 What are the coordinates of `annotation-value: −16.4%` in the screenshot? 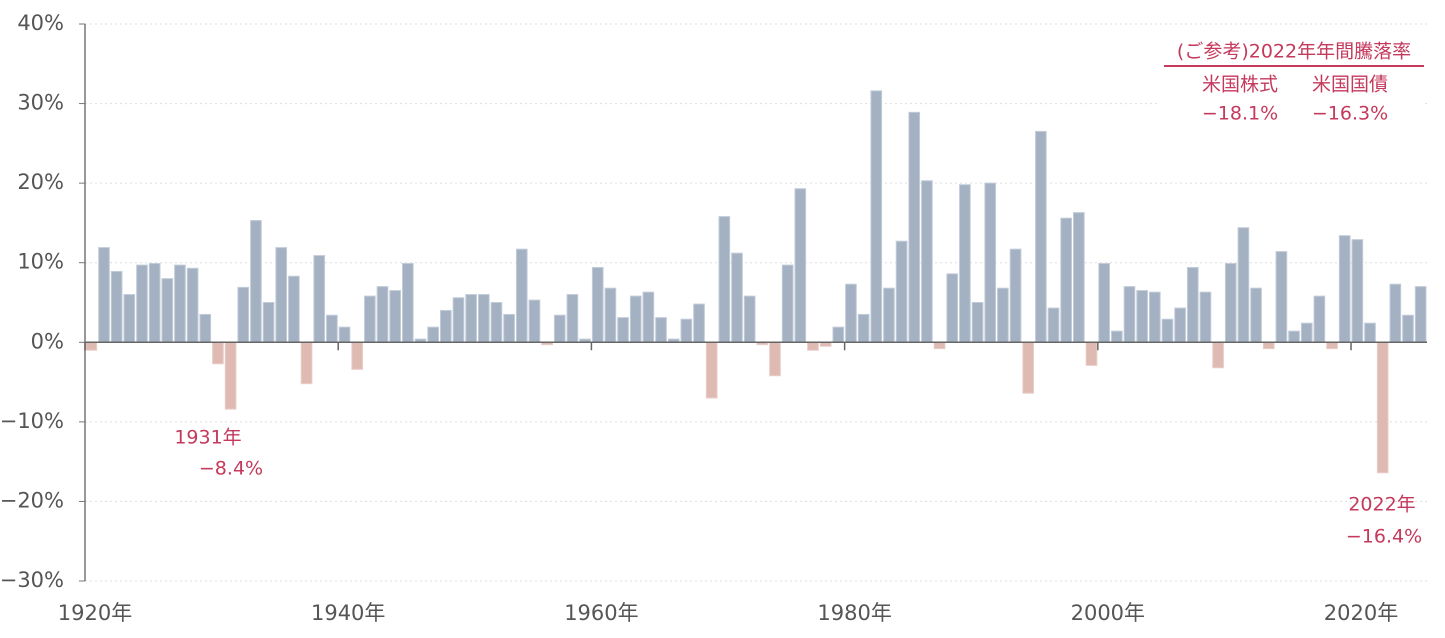 It's located at (1384, 537).